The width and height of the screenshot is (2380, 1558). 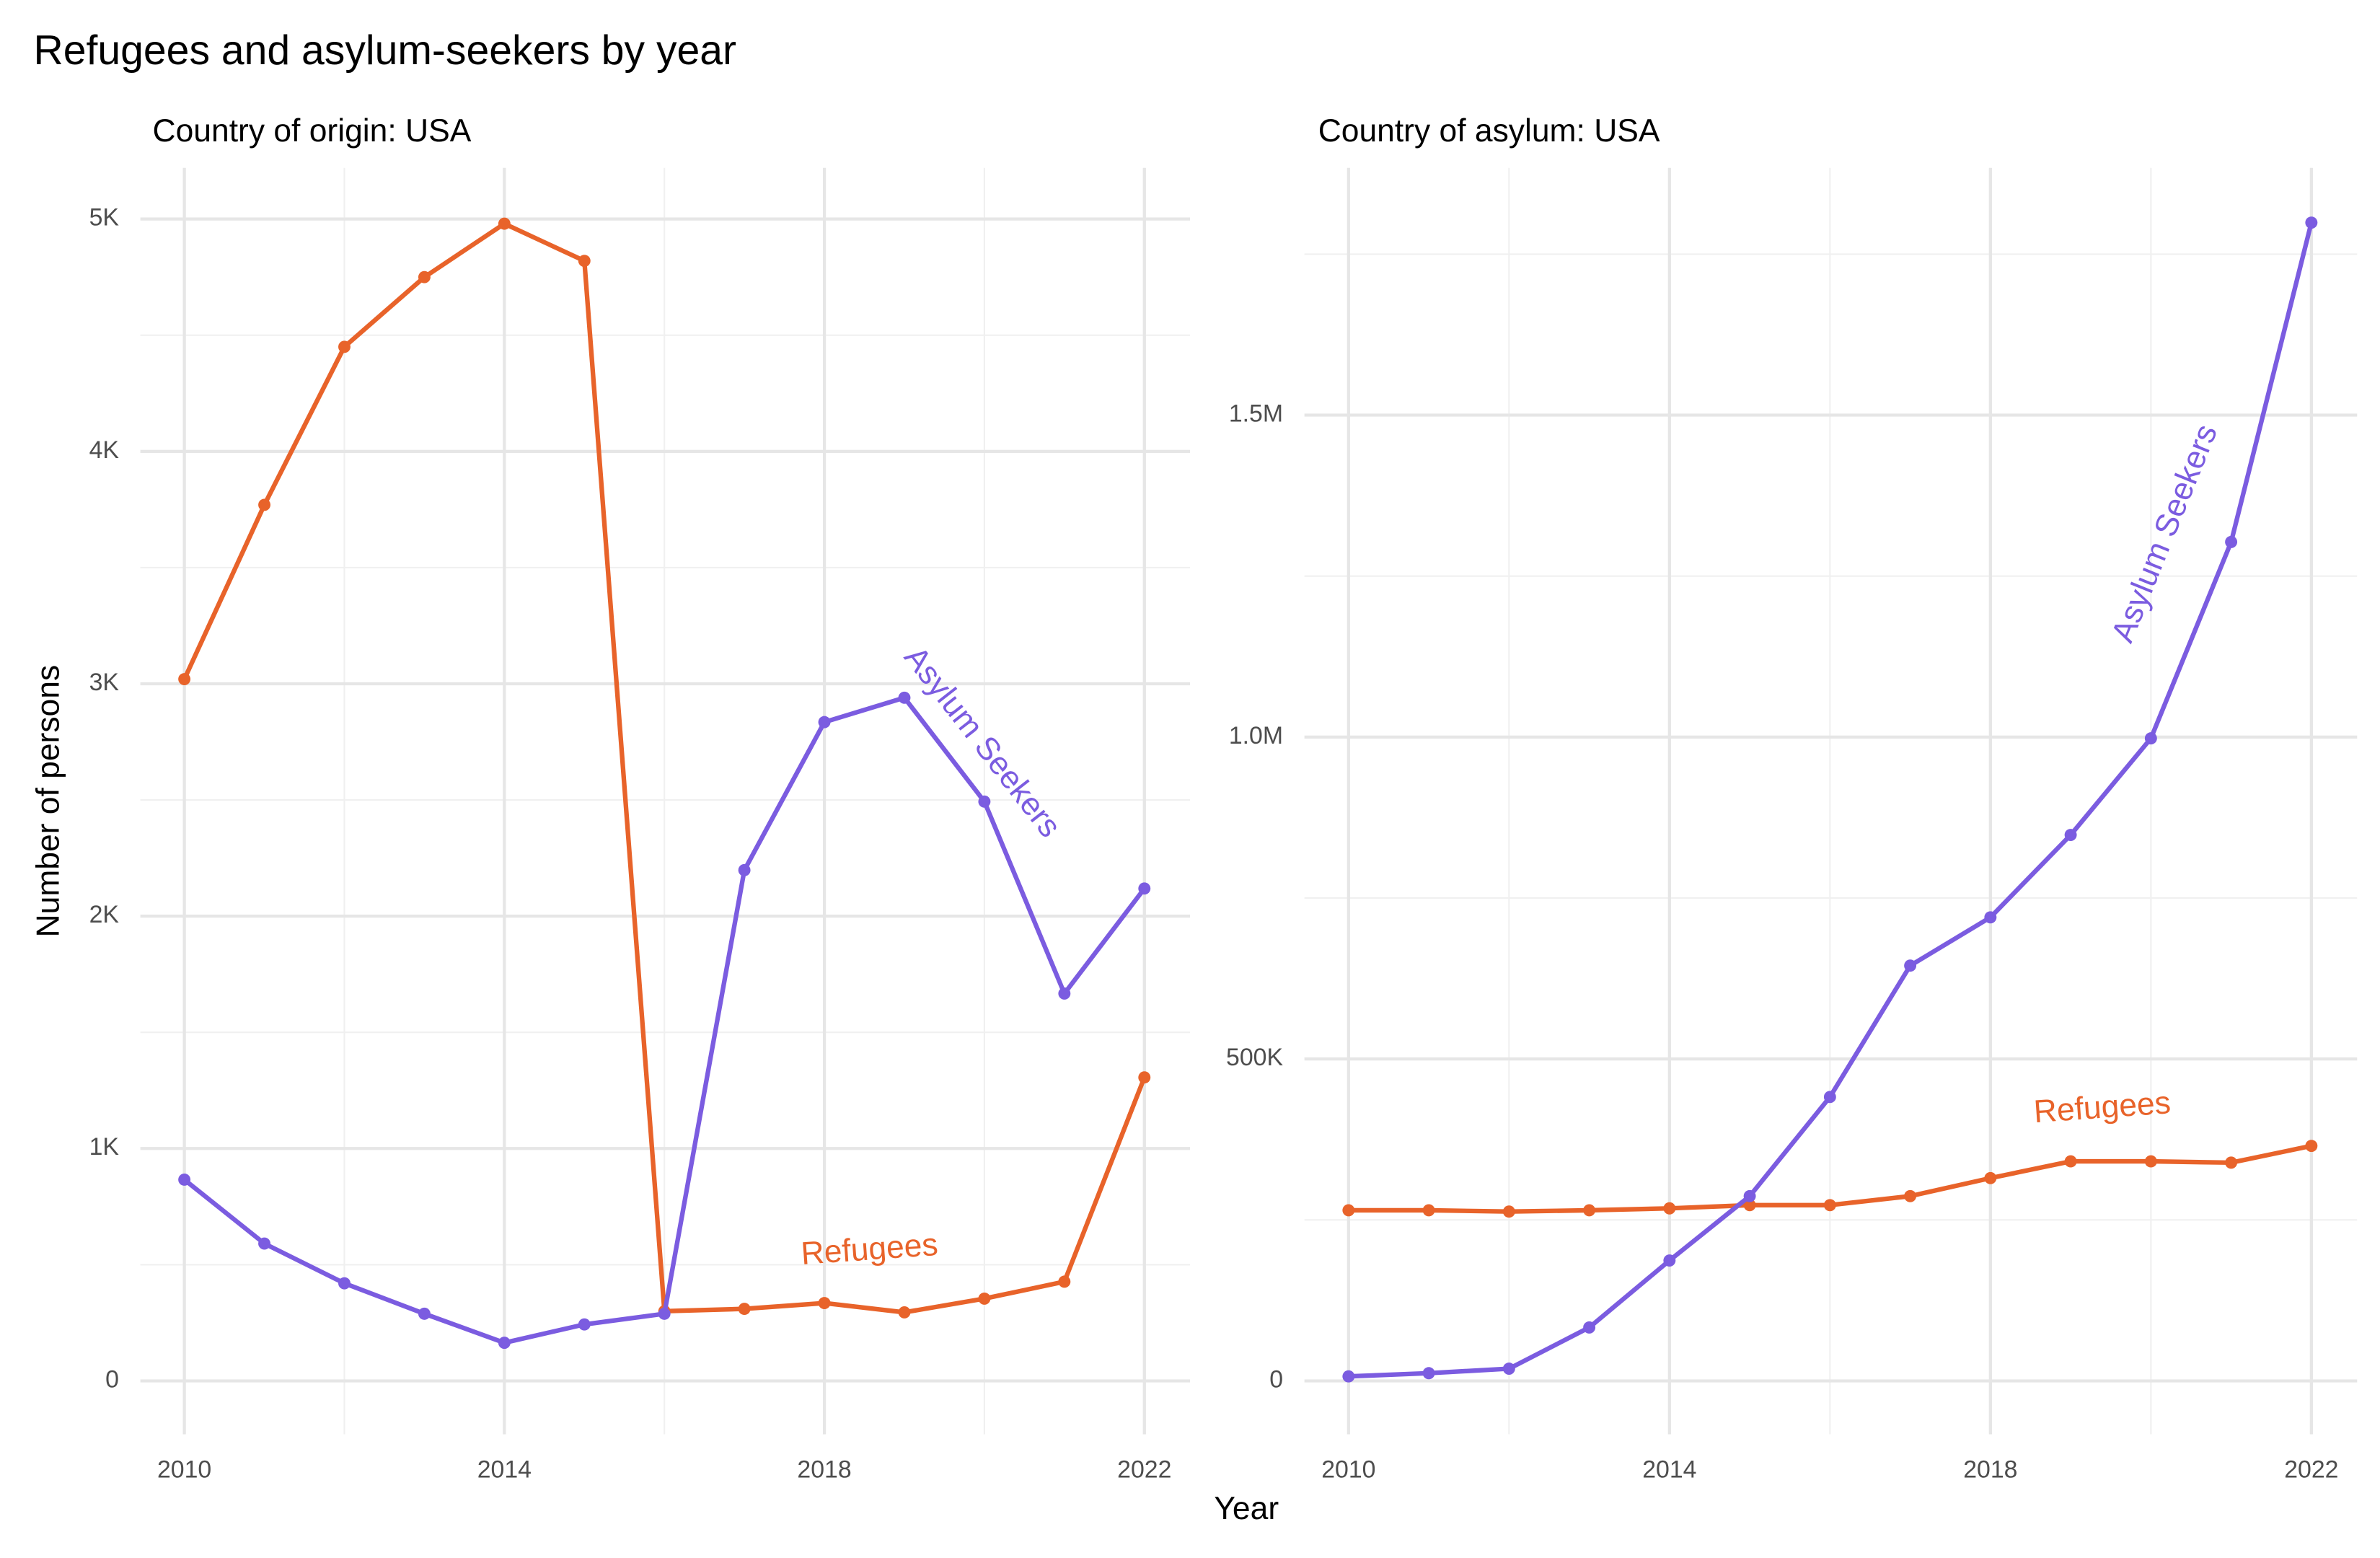 I want to click on y-tick-label: 1K, so click(x=104, y=1147).